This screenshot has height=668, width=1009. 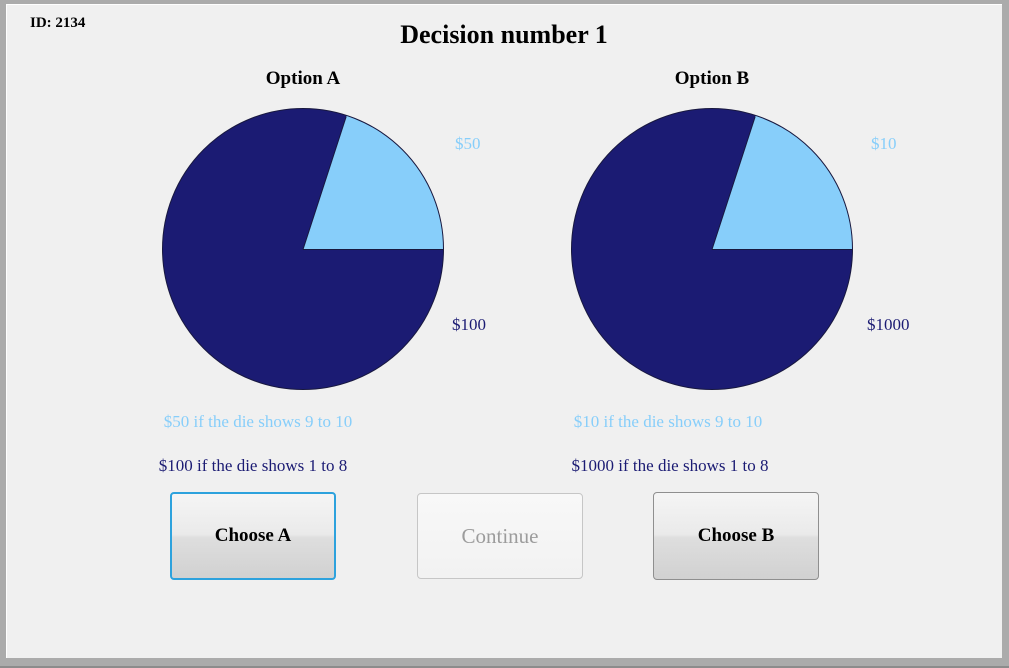 I want to click on participant-id: ID: 2134, so click(x=58, y=23).